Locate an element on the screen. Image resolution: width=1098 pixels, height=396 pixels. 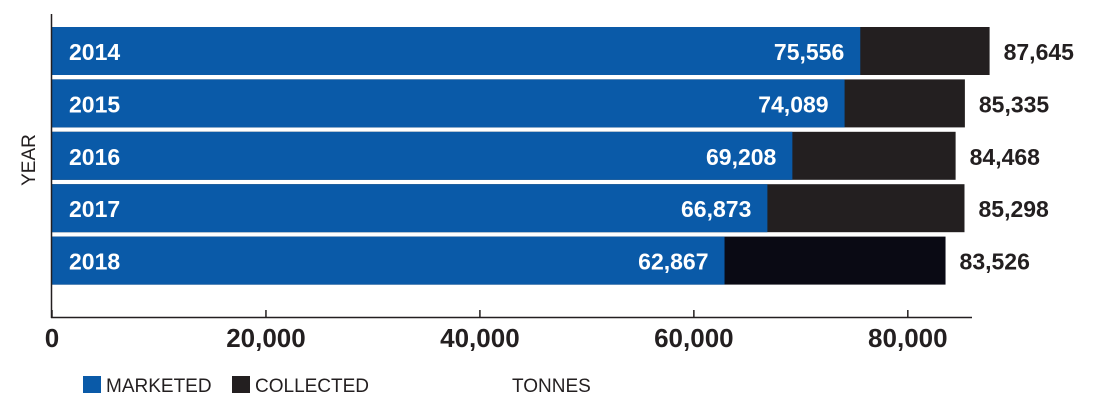
bar-marketed-2016 is located at coordinates (422, 155).